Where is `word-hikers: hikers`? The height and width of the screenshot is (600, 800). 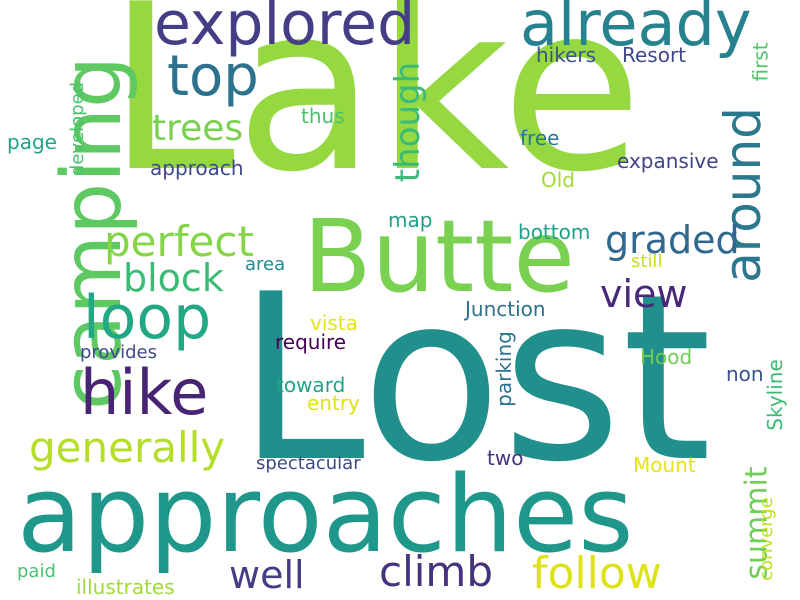
word-hikers: hikers is located at coordinates (566, 55).